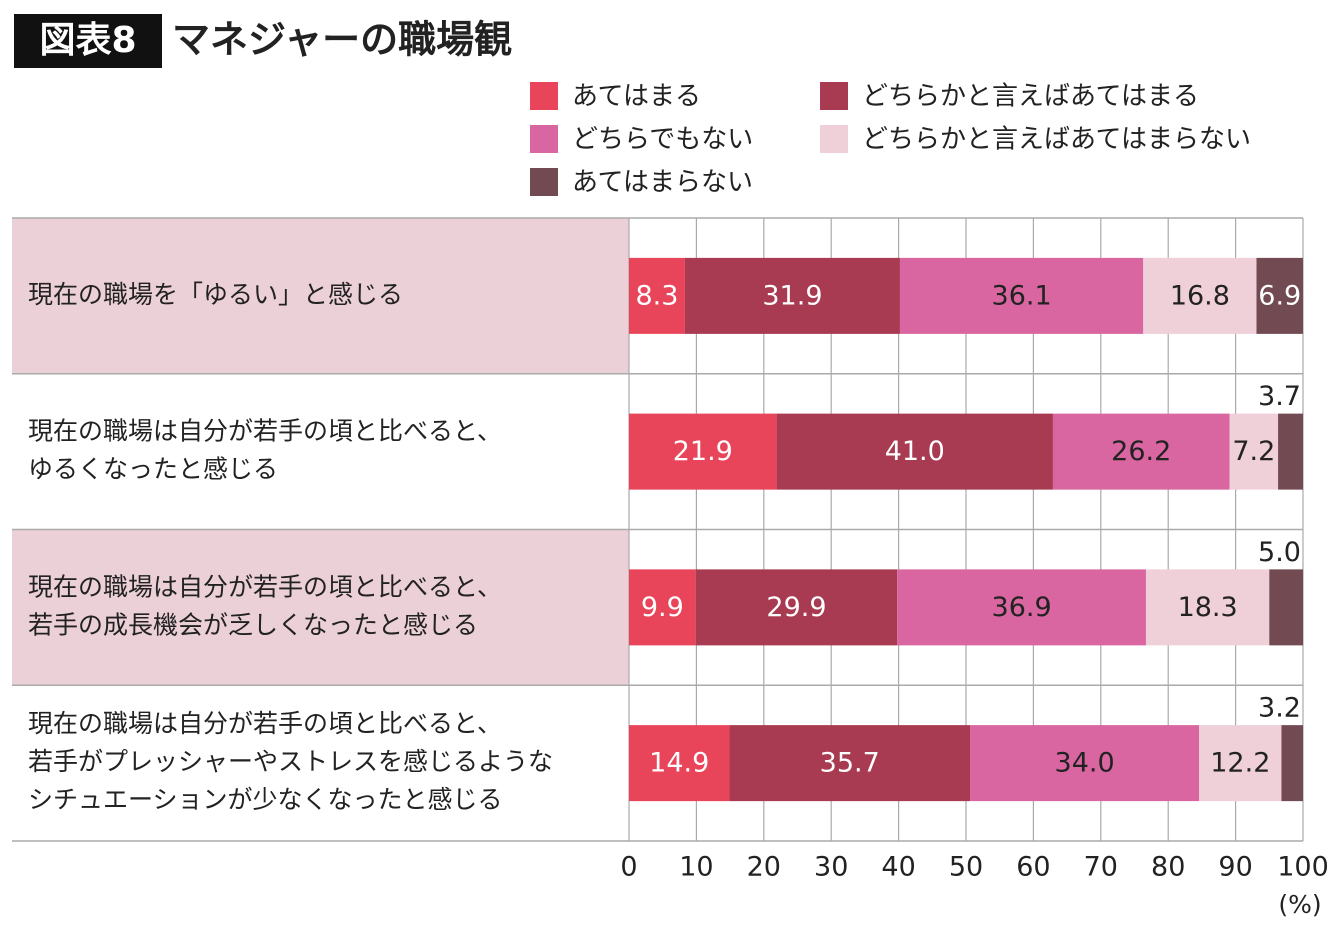 The image size is (1340, 930). Describe the element at coordinates (898, 867) in the screenshot. I see `x-tick-label: 40` at that location.